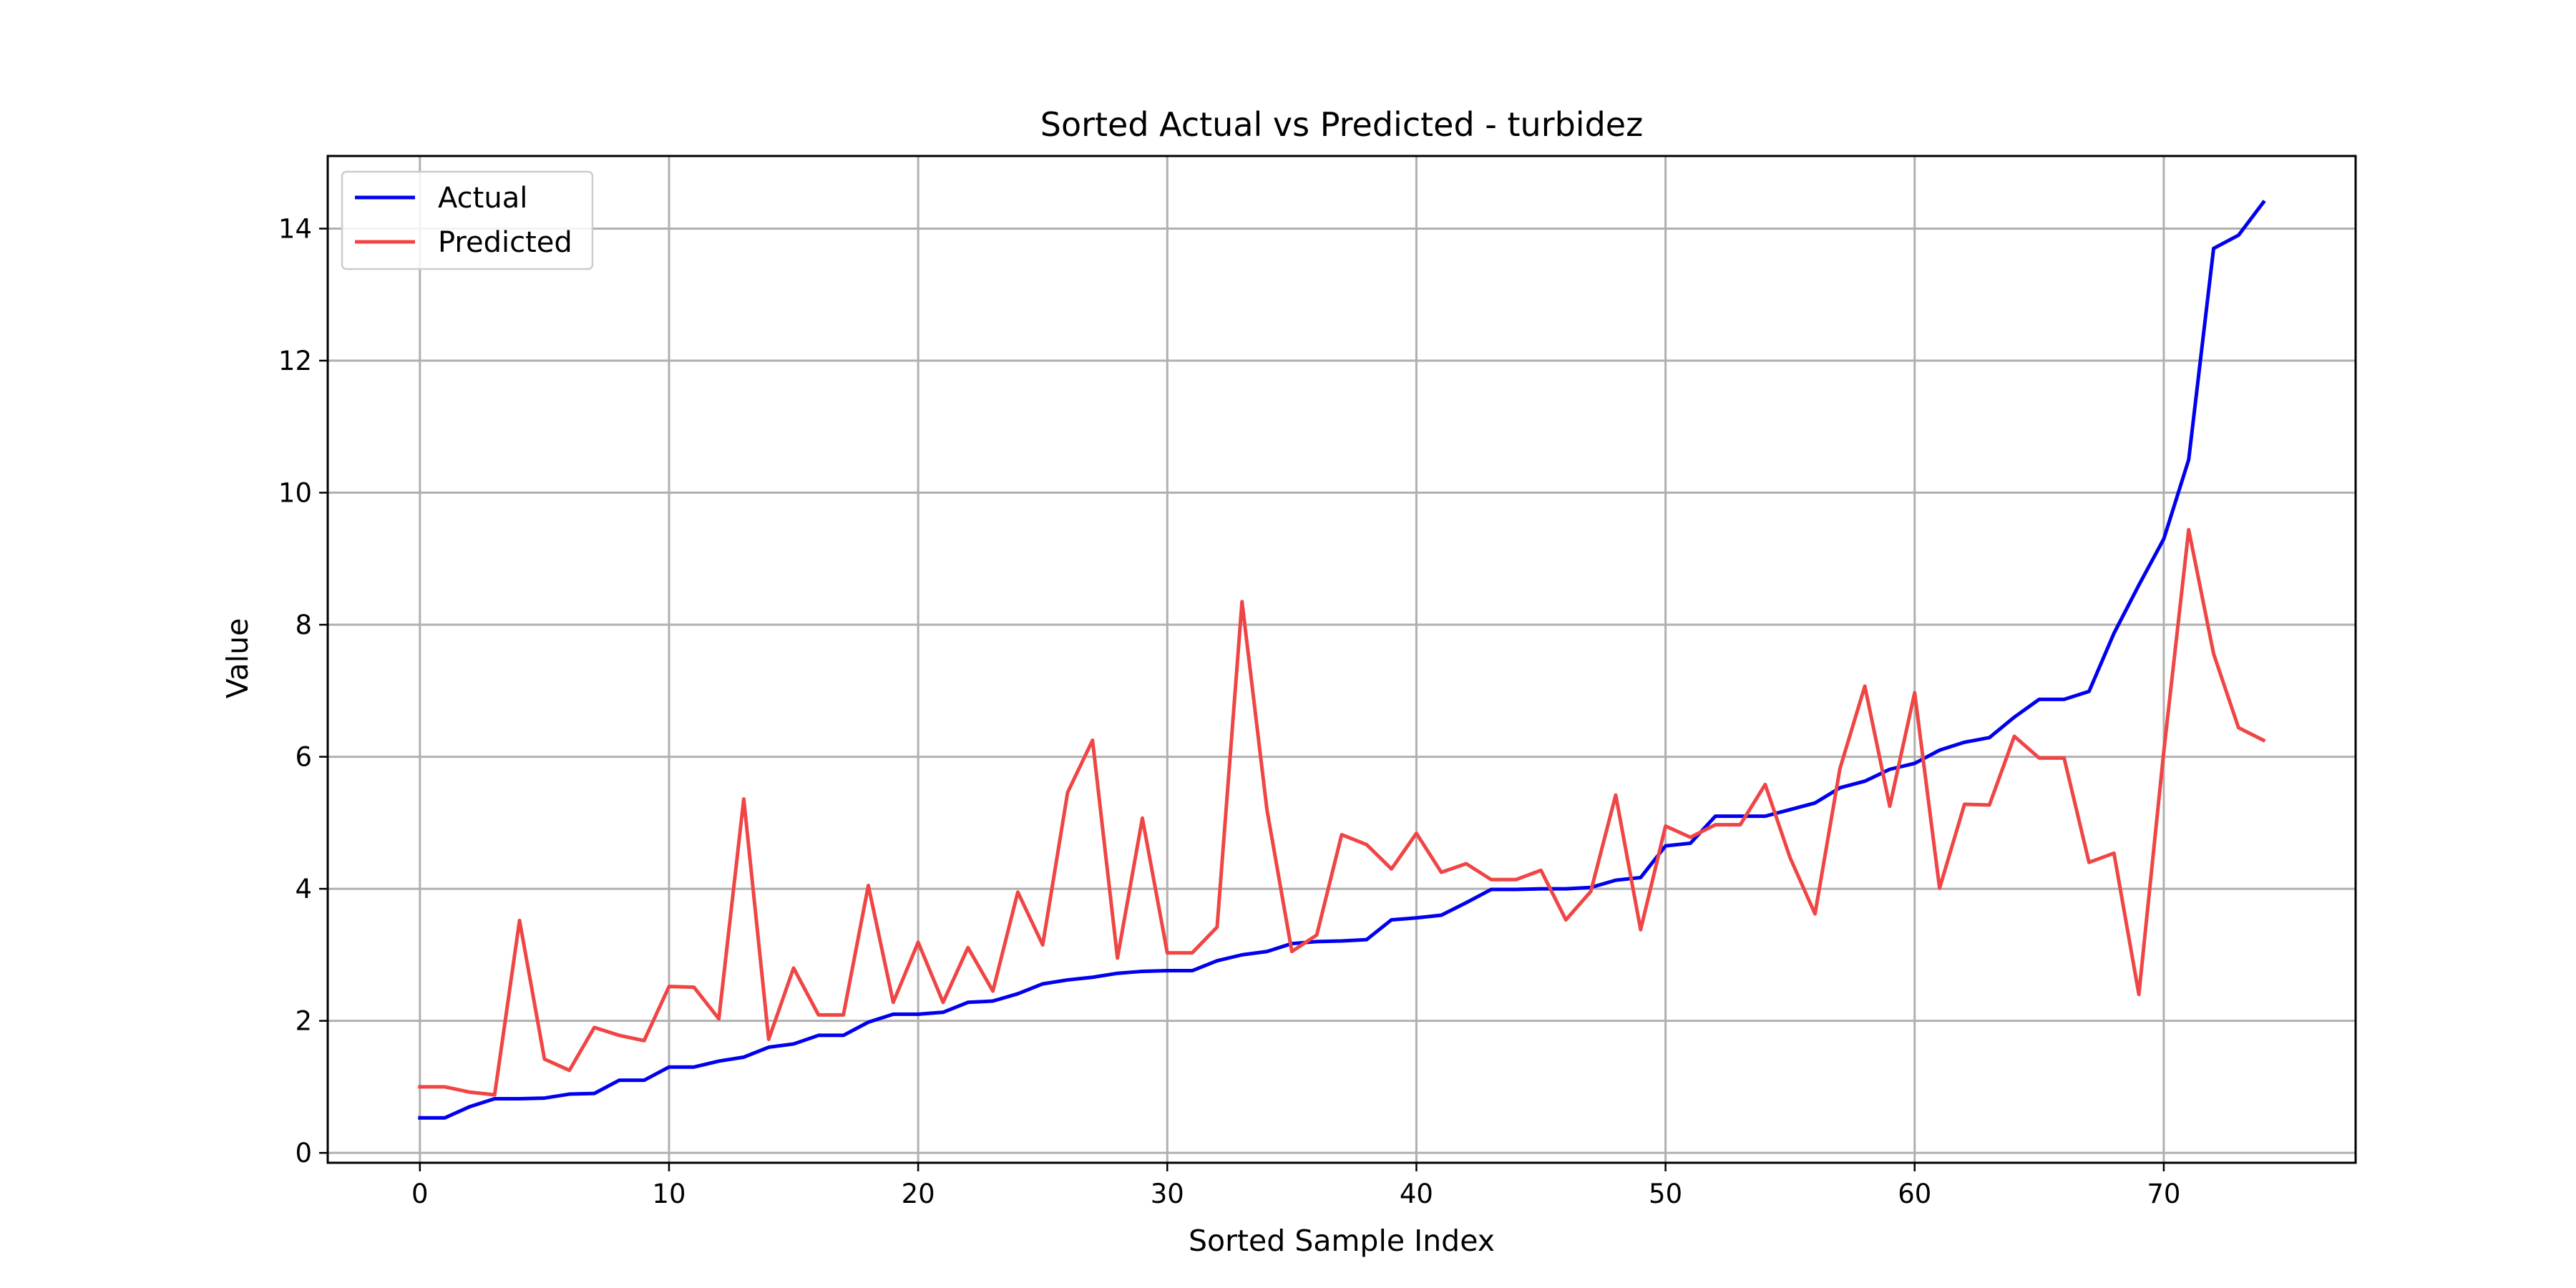 The width and height of the screenshot is (2576, 1288). I want to click on legend-label-actual: Actual, so click(482, 198).